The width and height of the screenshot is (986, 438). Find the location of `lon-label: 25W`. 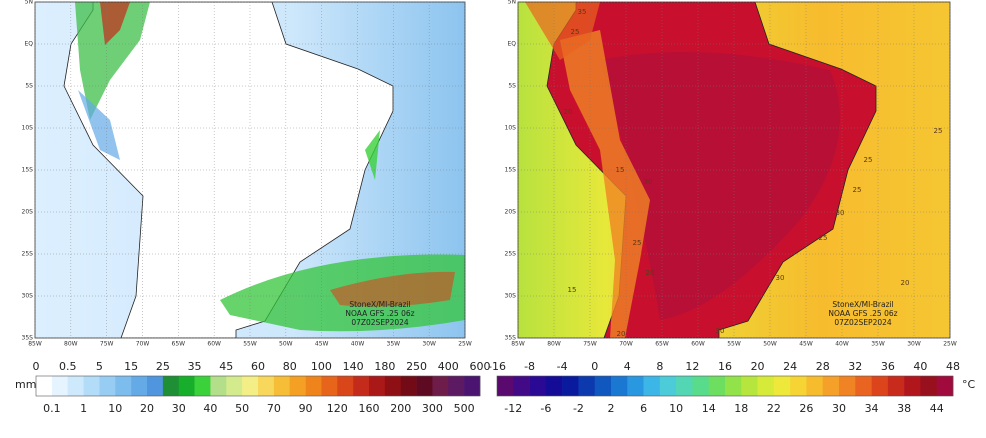

lon-label: 25W is located at coordinates (950, 344).